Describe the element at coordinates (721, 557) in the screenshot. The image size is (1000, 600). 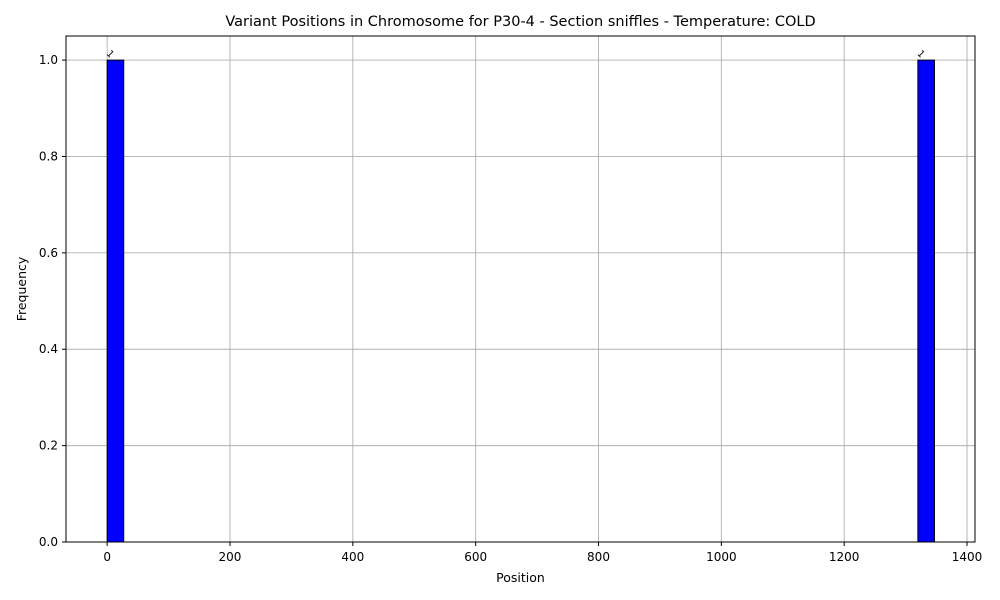
I see `x-tick-label: 1000` at that location.